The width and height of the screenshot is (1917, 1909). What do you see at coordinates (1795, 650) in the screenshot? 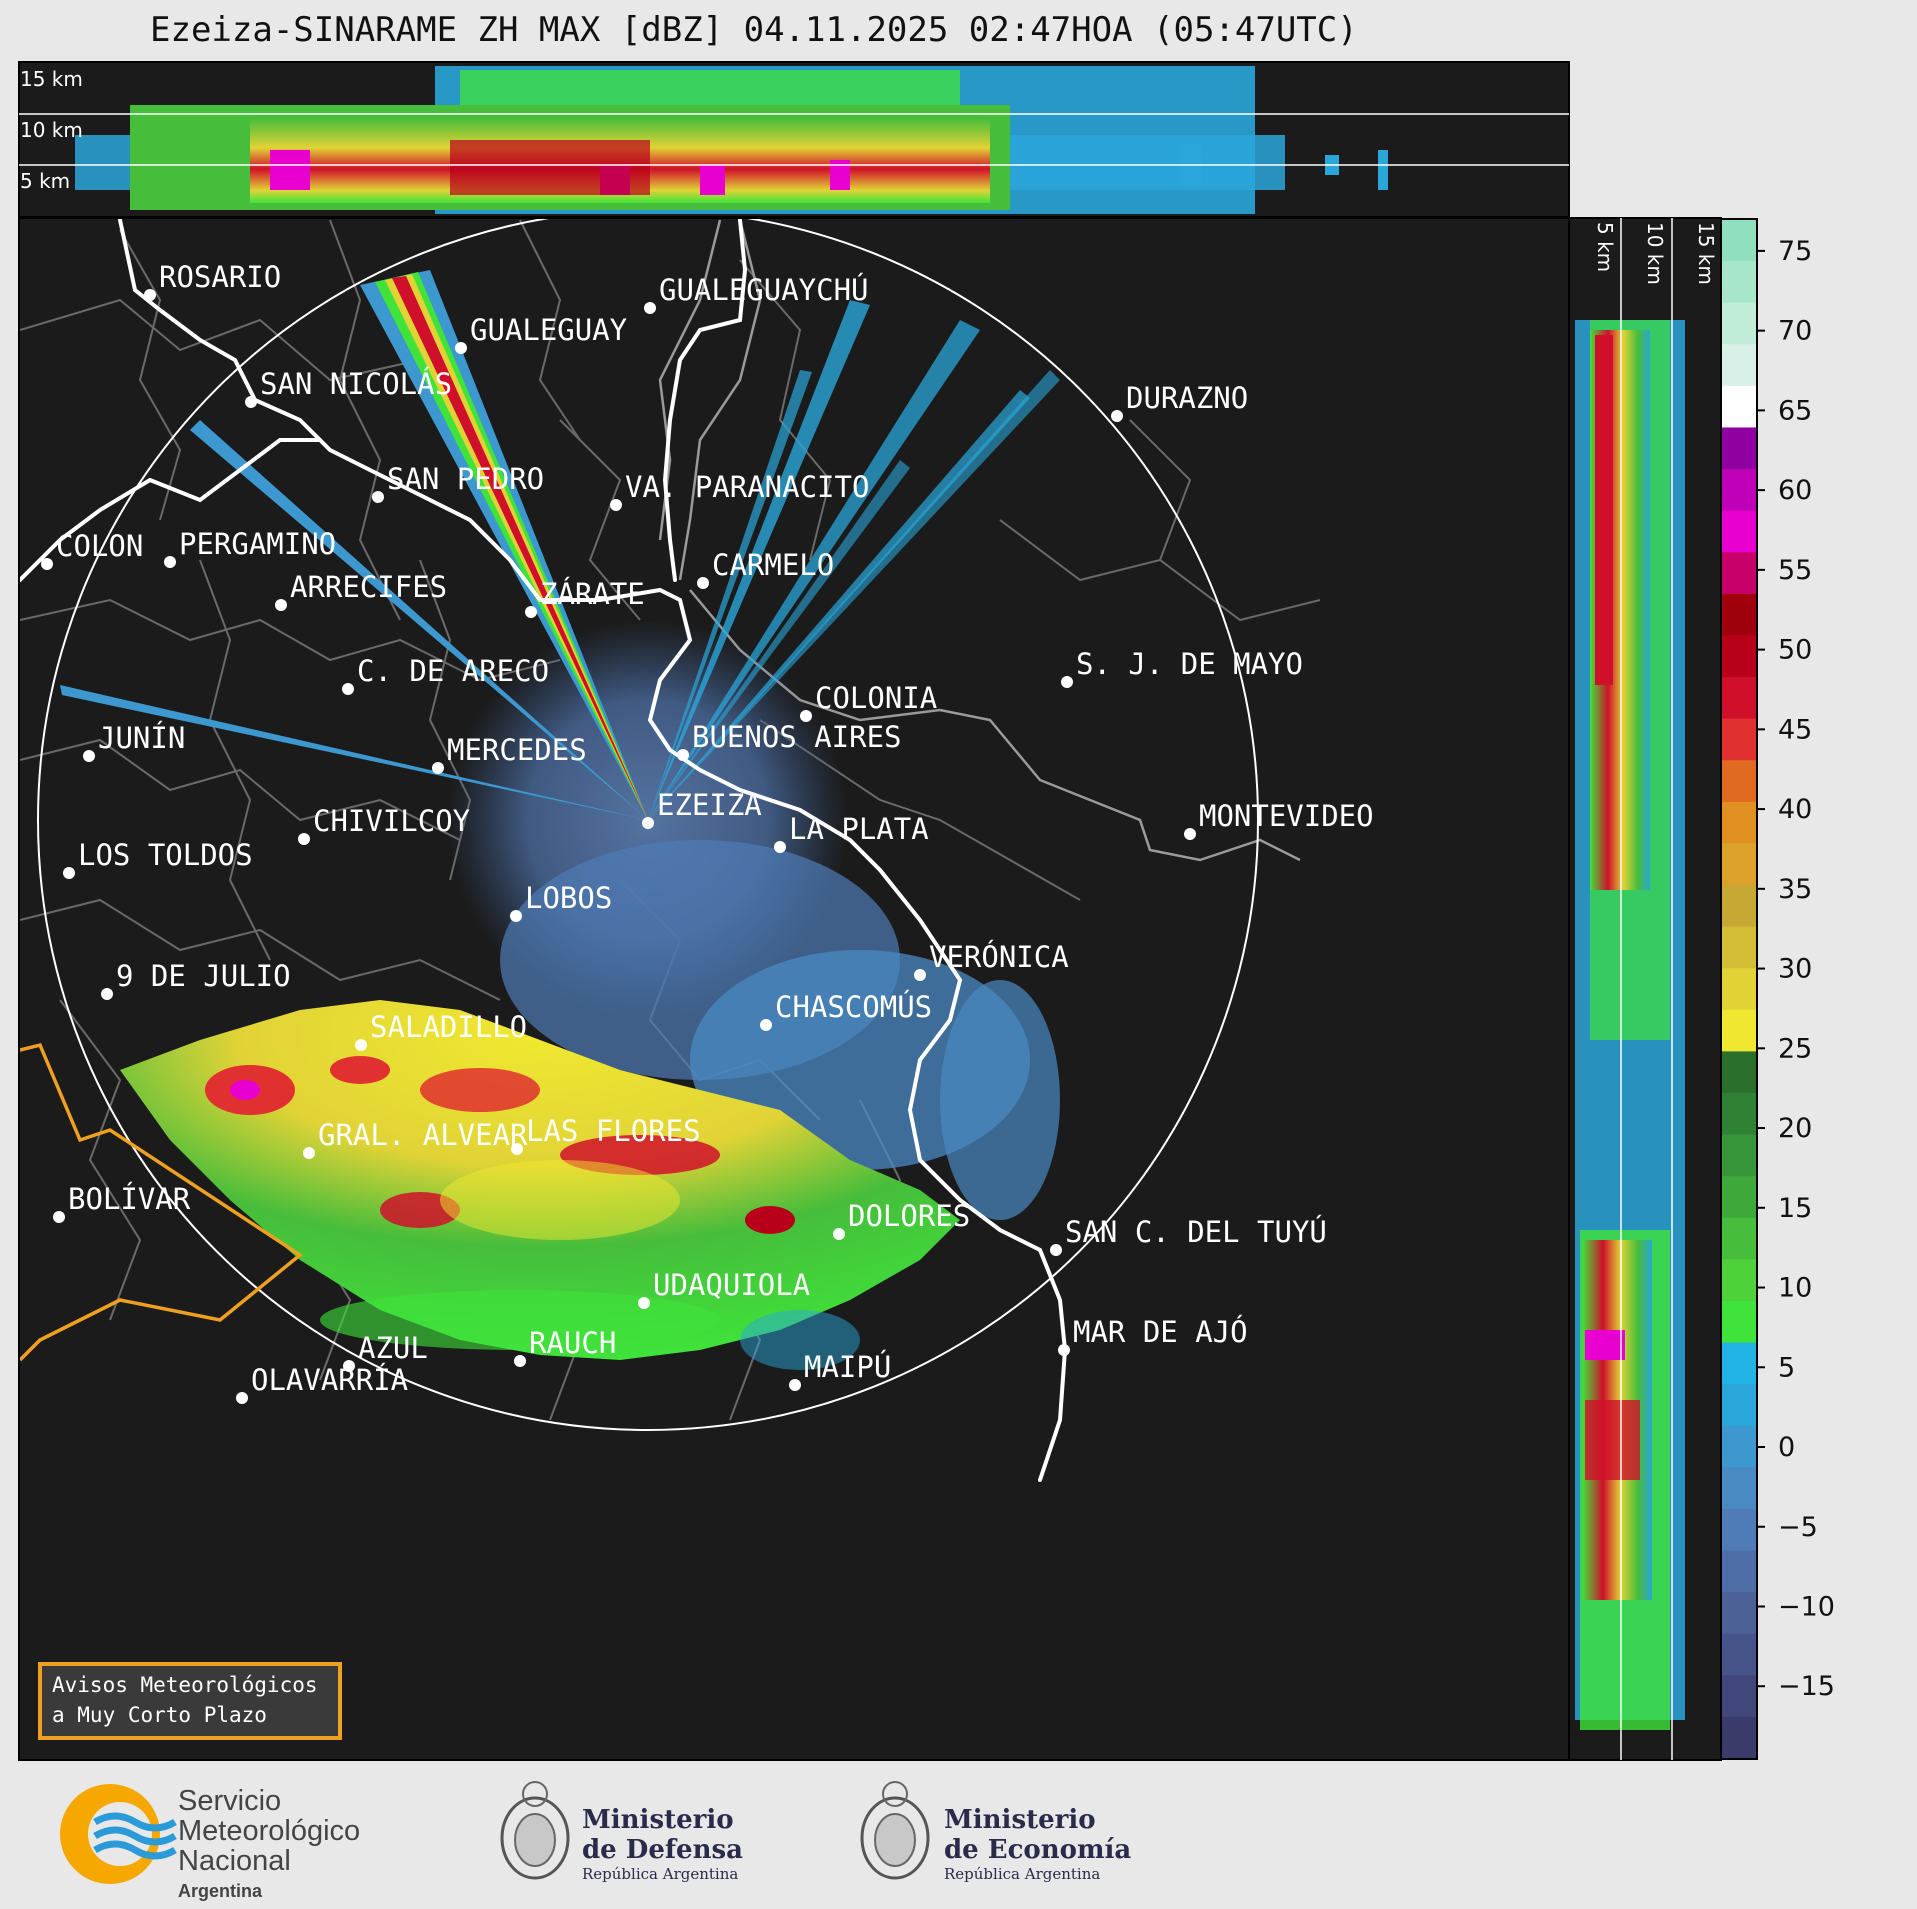
I see `colorbar-tick-label: 50` at bounding box center [1795, 650].